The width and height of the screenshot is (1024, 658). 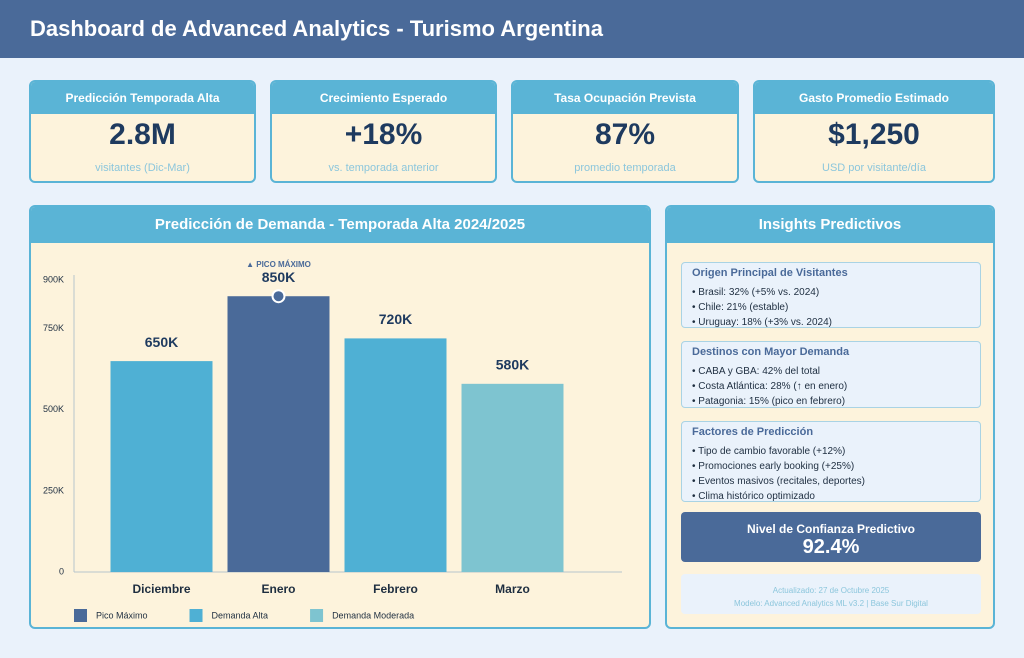 What do you see at coordinates (278, 277) in the screenshot?
I see `value-label: 850K` at bounding box center [278, 277].